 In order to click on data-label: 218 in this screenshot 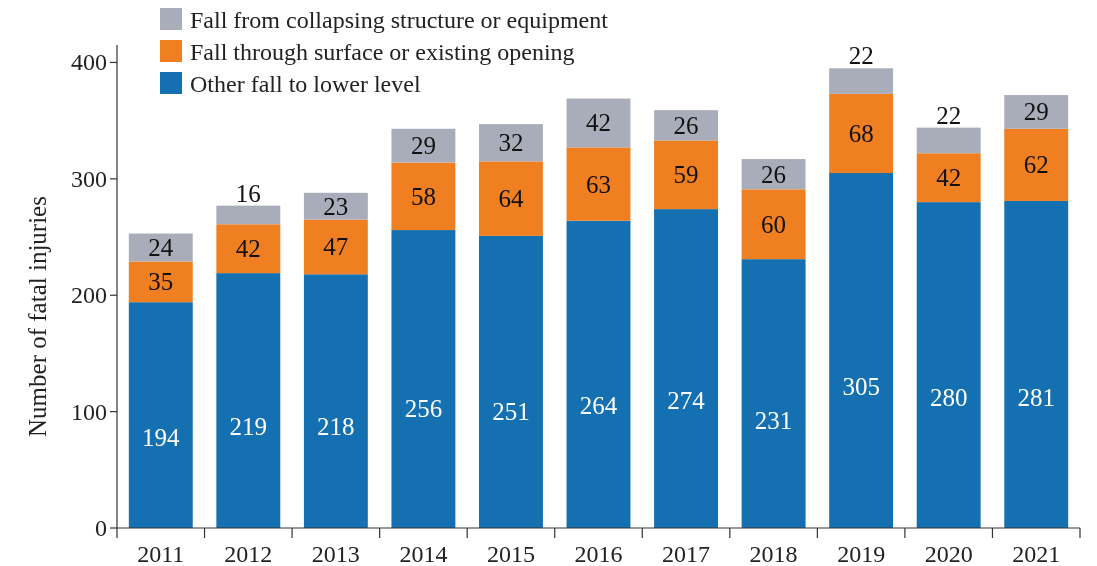, I will do `click(336, 427)`.